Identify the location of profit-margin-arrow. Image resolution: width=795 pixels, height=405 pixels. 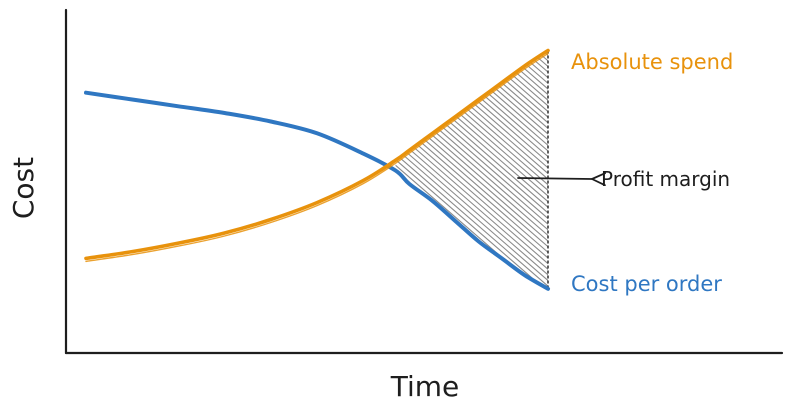
(561, 179).